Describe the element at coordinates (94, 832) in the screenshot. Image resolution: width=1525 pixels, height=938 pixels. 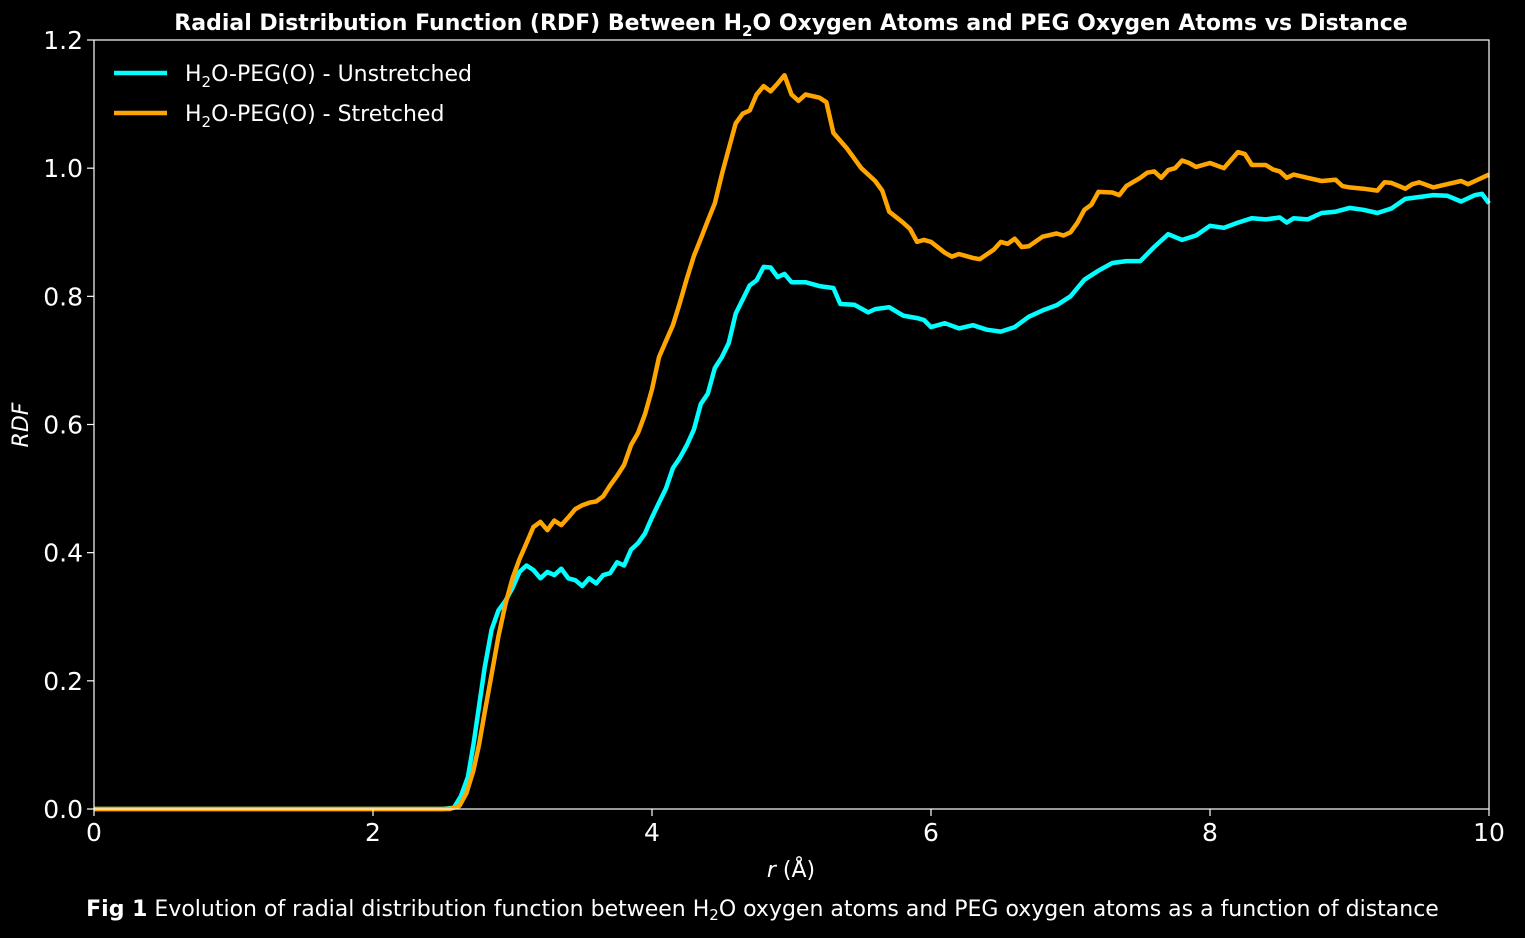
I see `x-tick-label: 0` at that location.